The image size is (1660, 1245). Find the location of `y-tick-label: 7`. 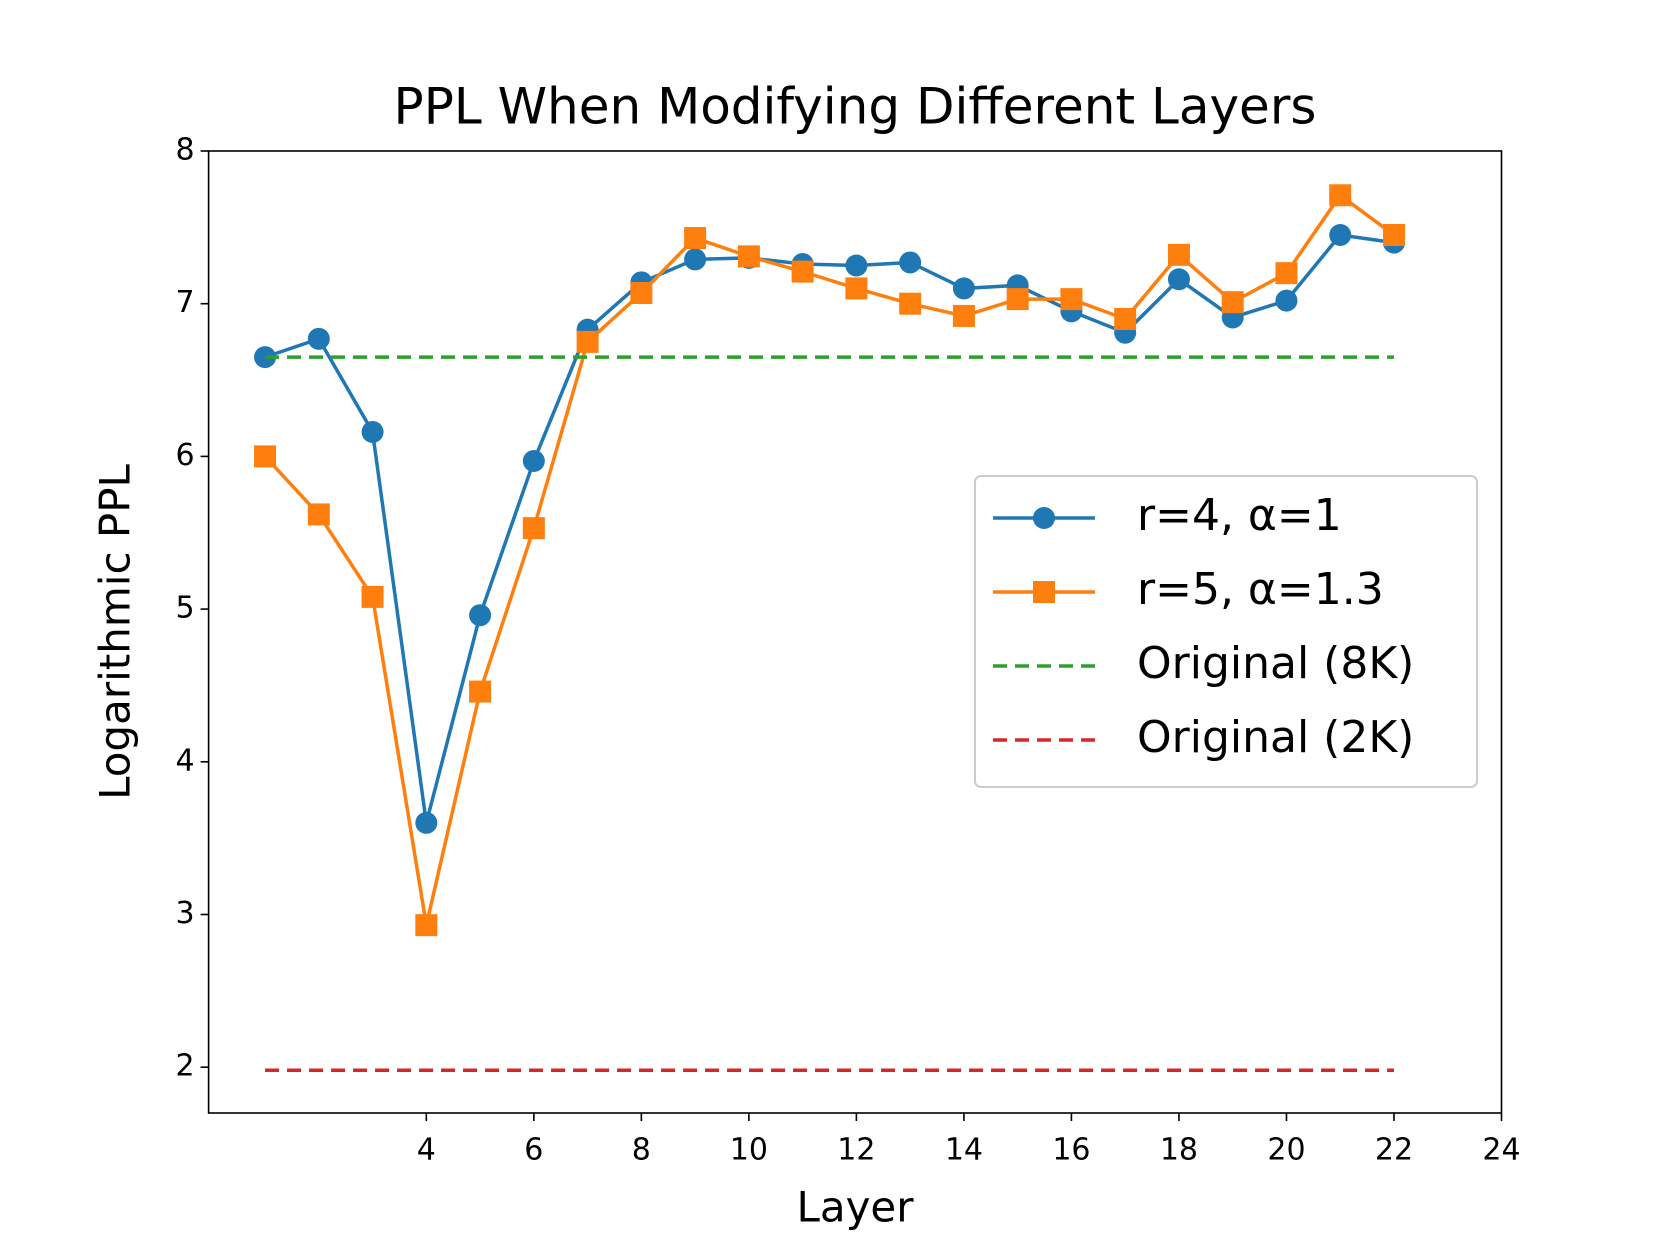

y-tick-label: 7 is located at coordinates (185, 302).